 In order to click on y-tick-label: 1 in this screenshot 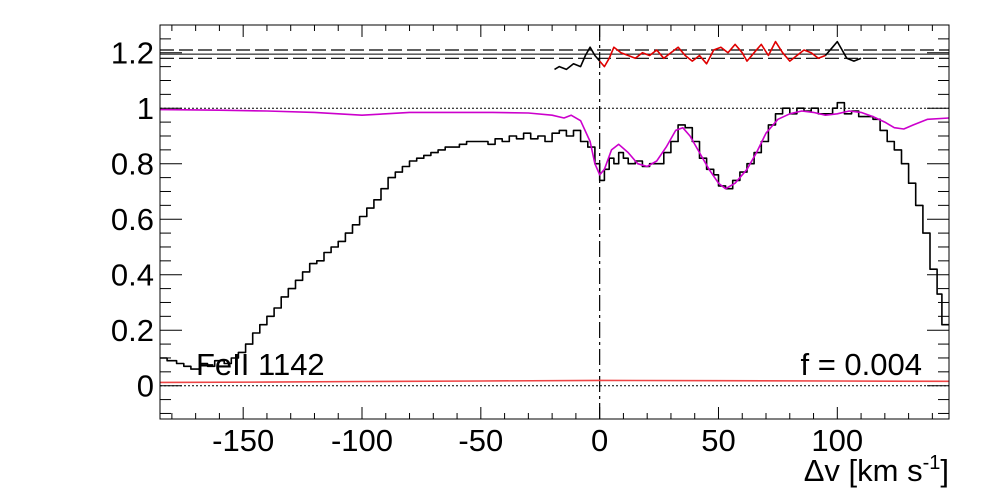, I will do `click(145, 108)`.